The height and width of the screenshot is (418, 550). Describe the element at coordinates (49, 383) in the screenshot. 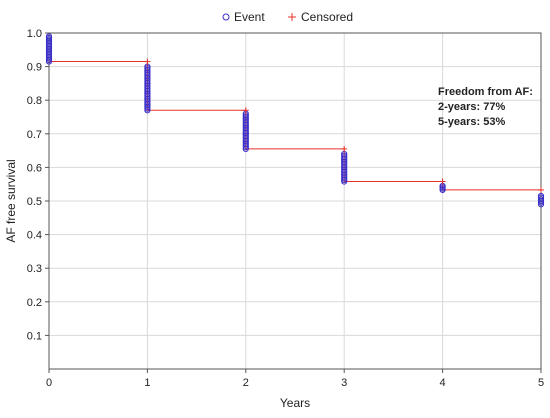

I see `x-tick-label: 0` at that location.